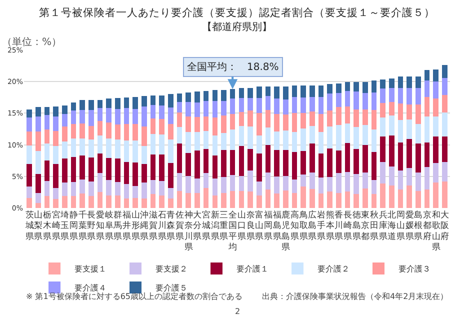 The image size is (453, 320). What do you see at coordinates (237, 27) in the screenshot?
I see `chart-subtitle: 【都道府県別】` at bounding box center [237, 27].